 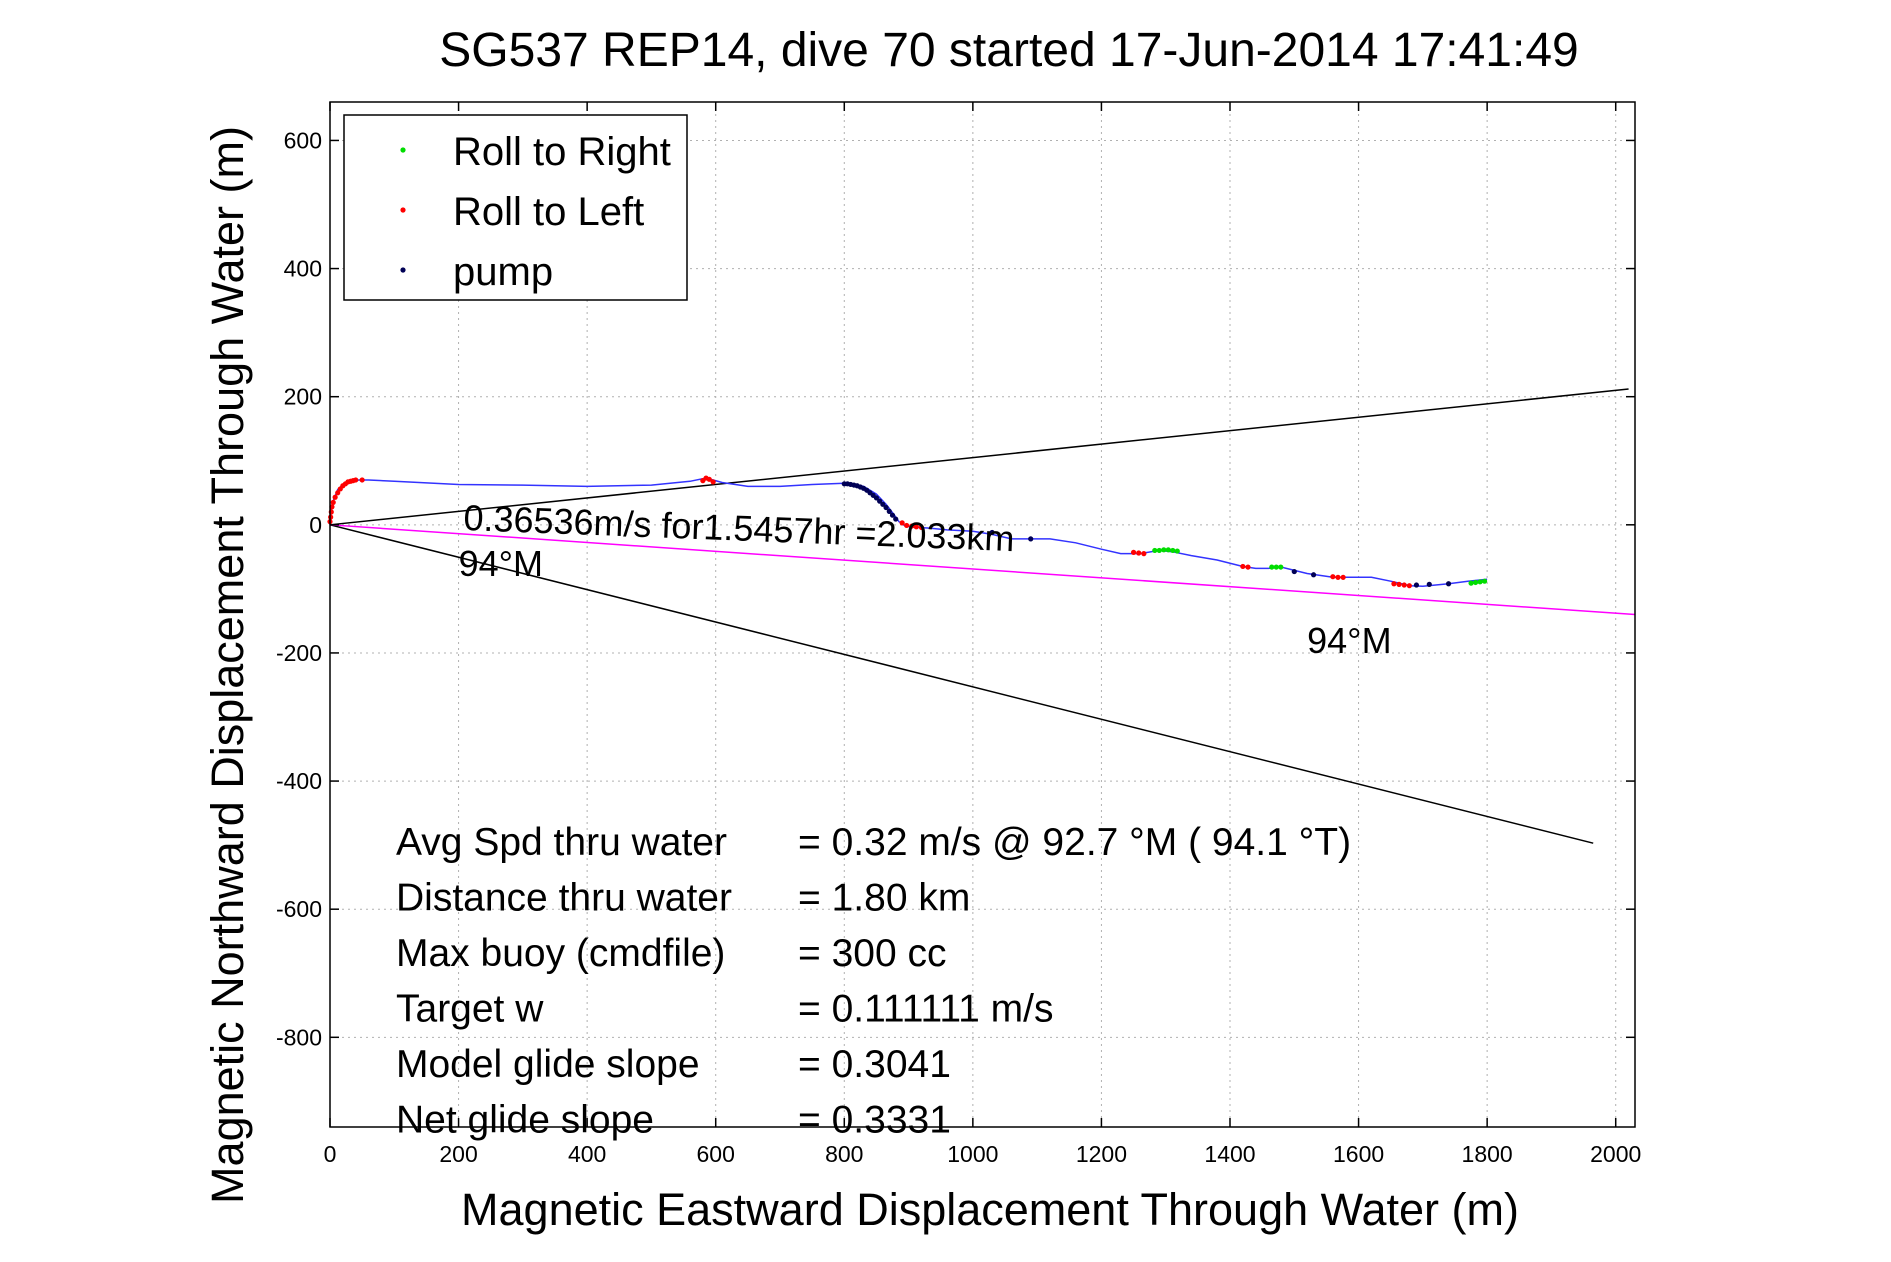 I want to click on y-tick-label: -800, so click(x=299, y=1037).